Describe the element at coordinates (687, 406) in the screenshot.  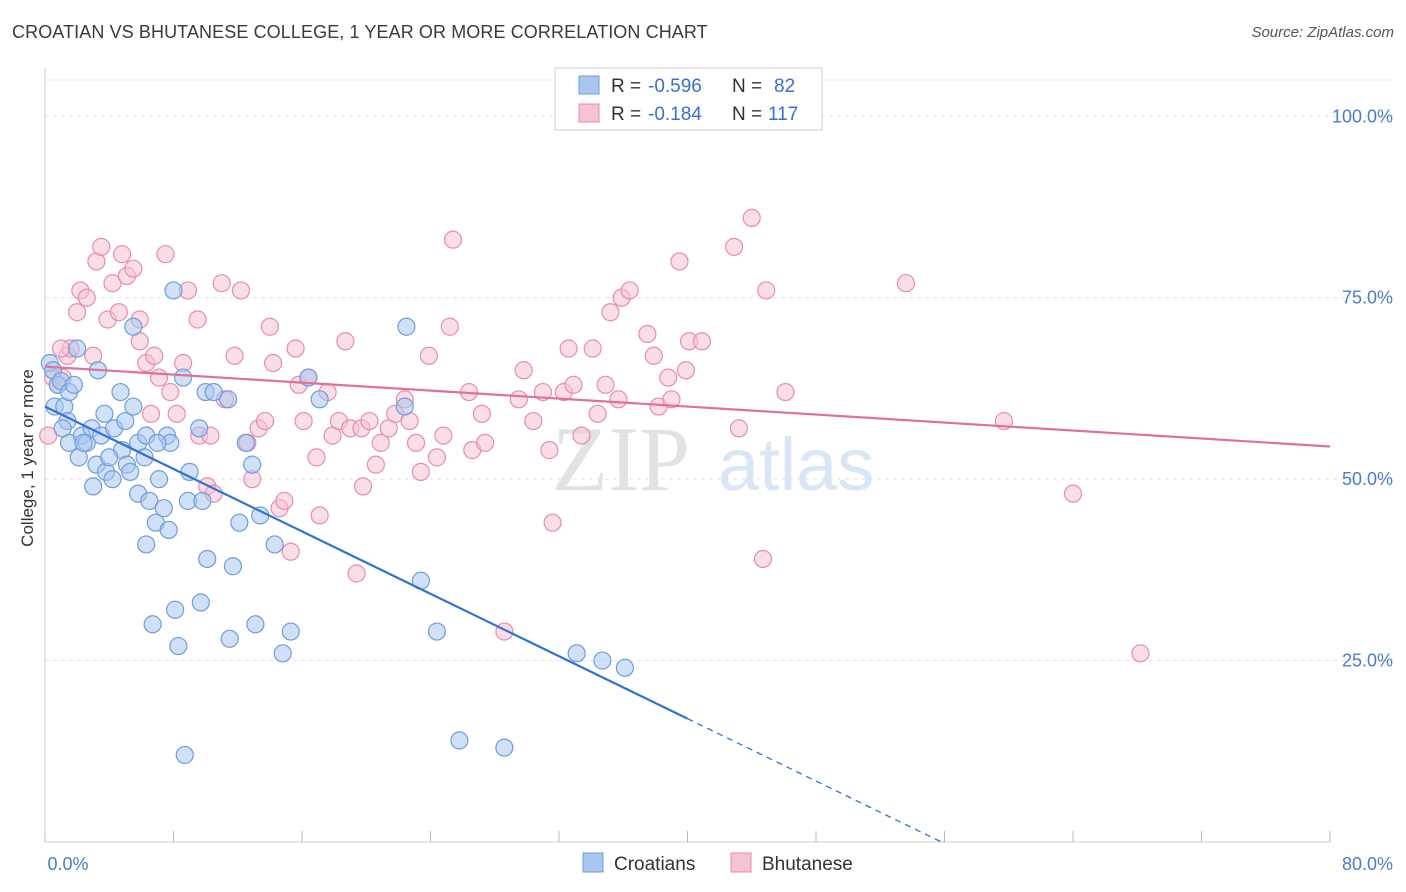
I see `bhutanese-trend-line` at that location.